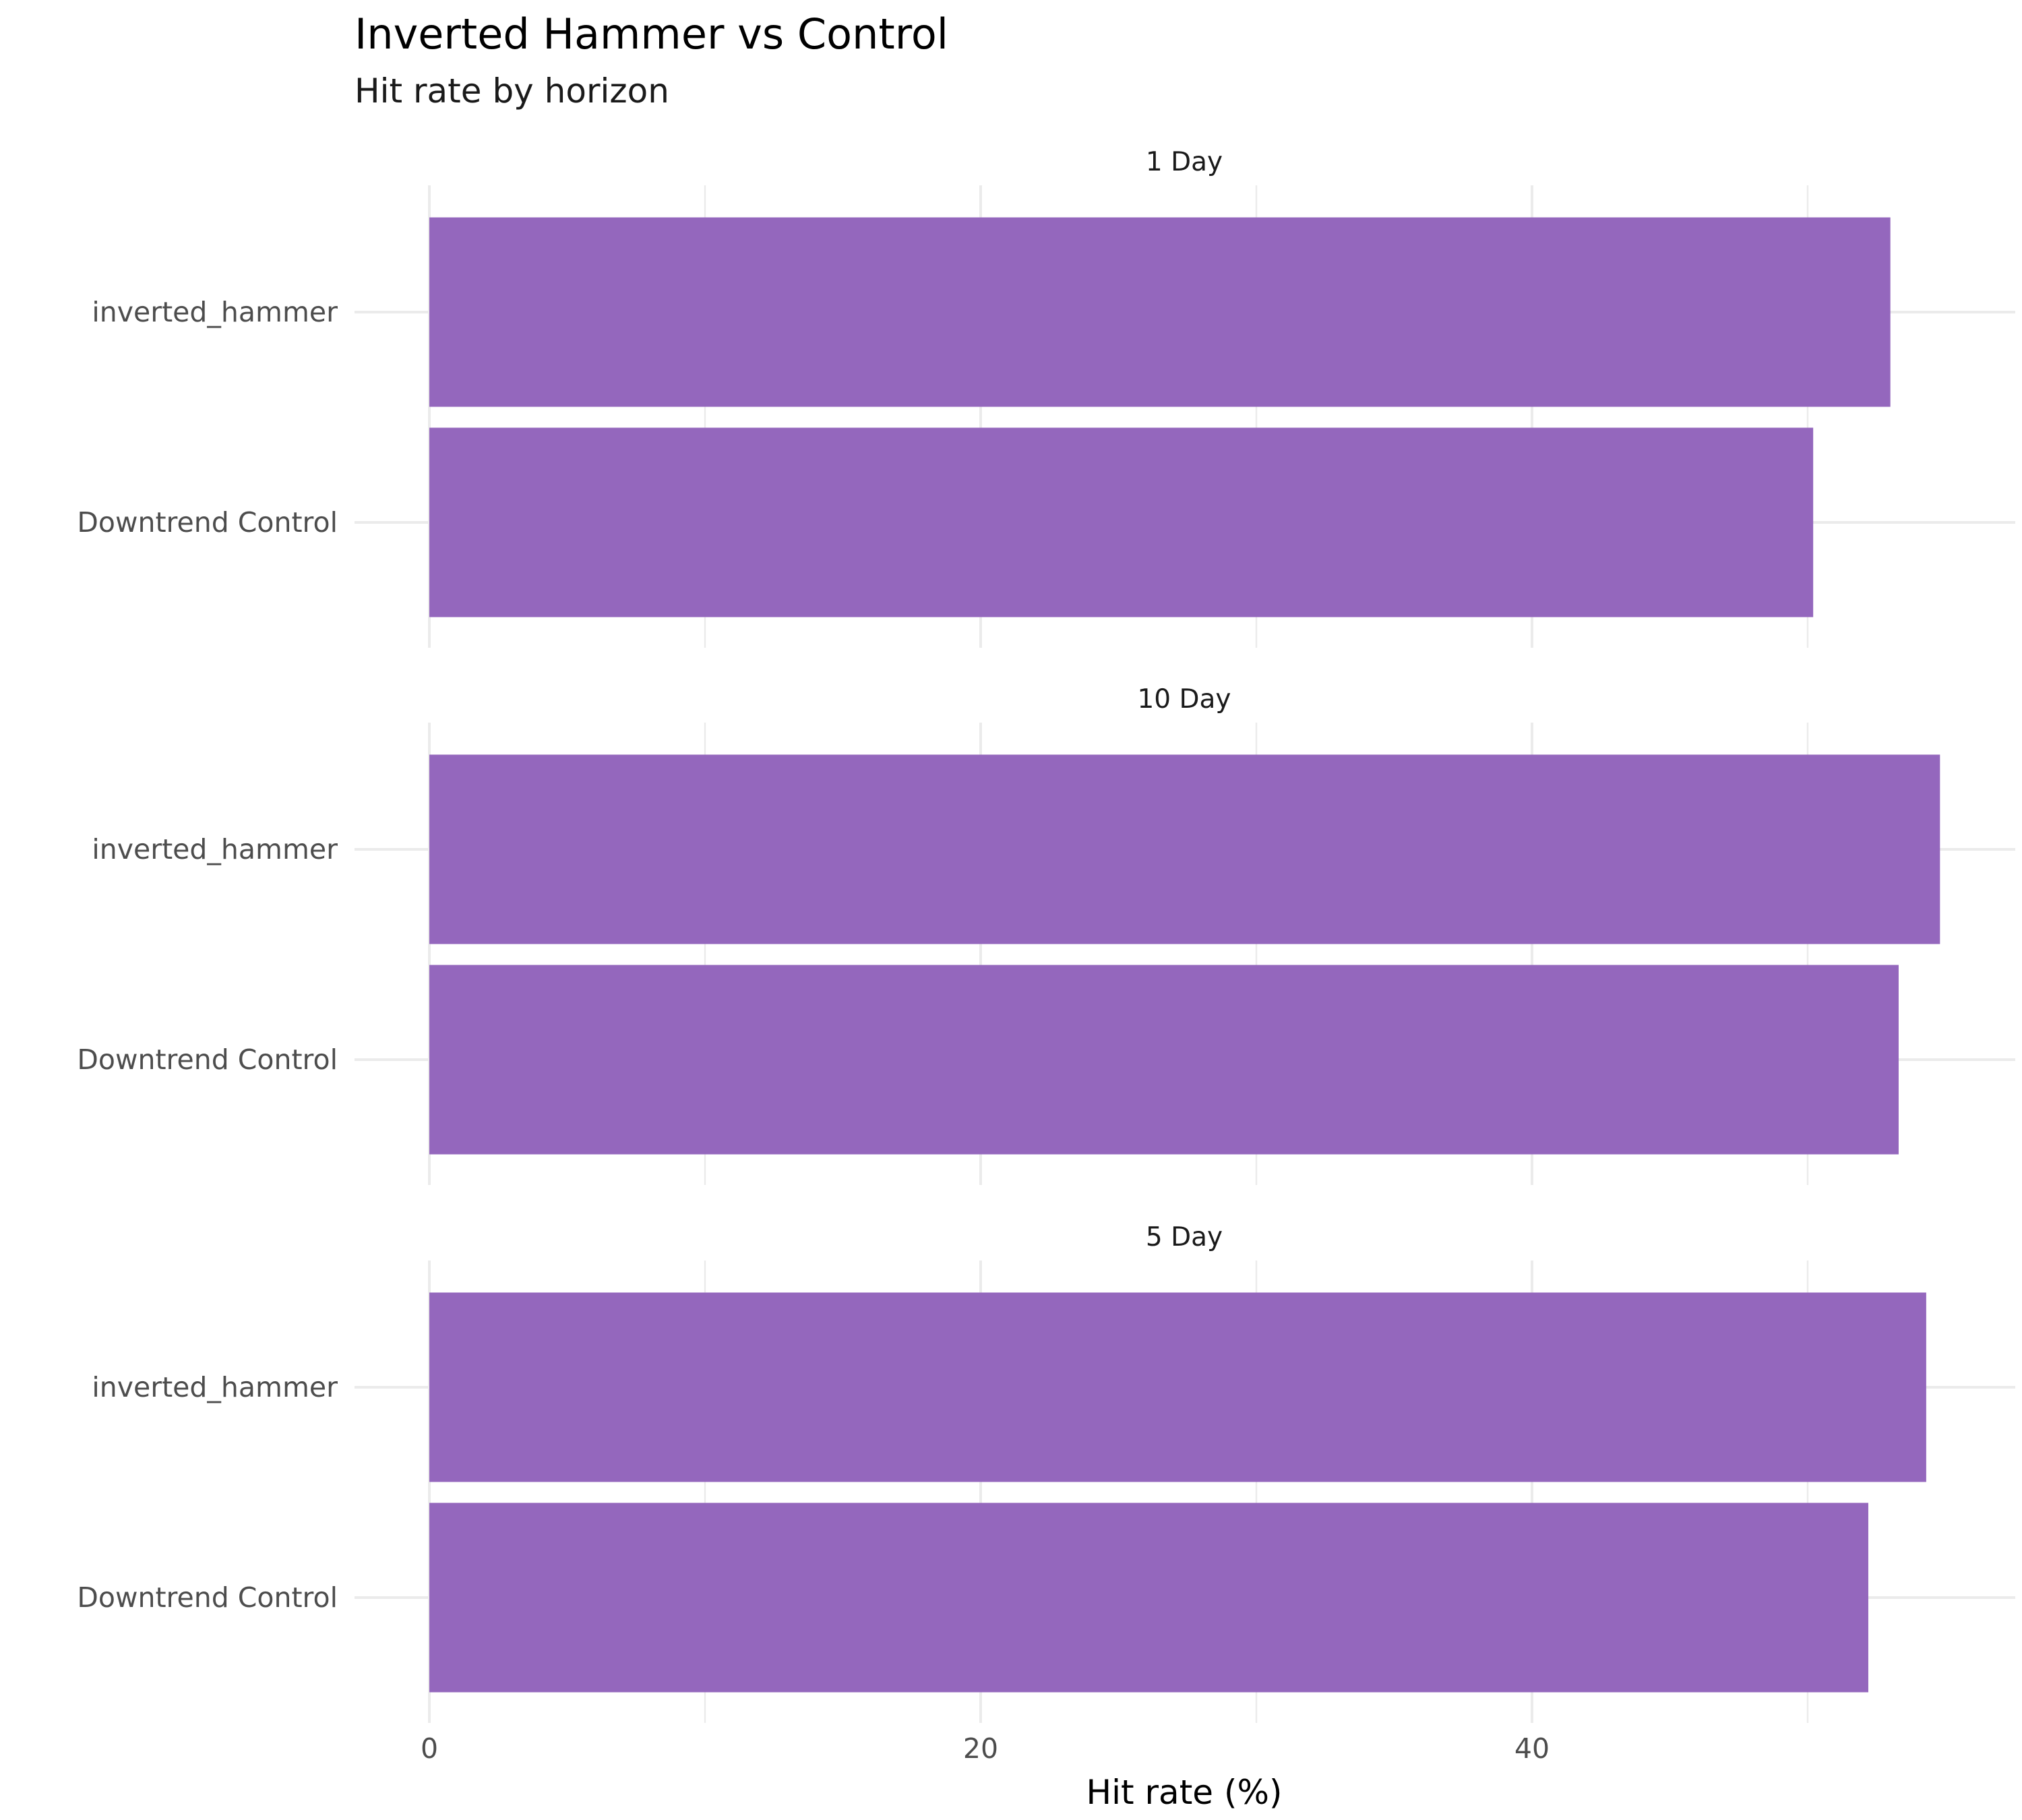 This screenshot has height=1820, width=2022. Describe the element at coordinates (1184, 1792) in the screenshot. I see `x-axis-title: Hit rate (%)` at that location.